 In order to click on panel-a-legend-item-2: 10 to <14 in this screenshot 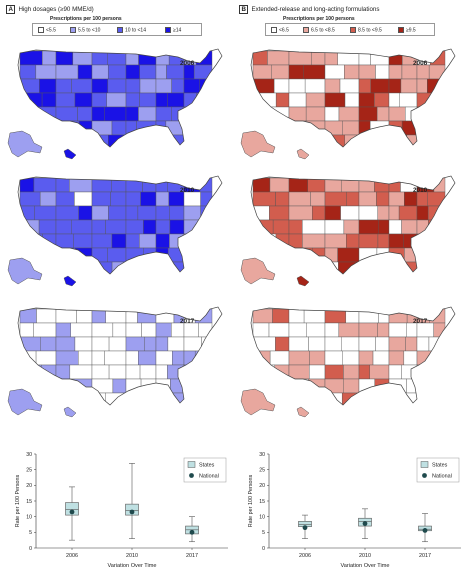, I will do `click(131, 30)`.